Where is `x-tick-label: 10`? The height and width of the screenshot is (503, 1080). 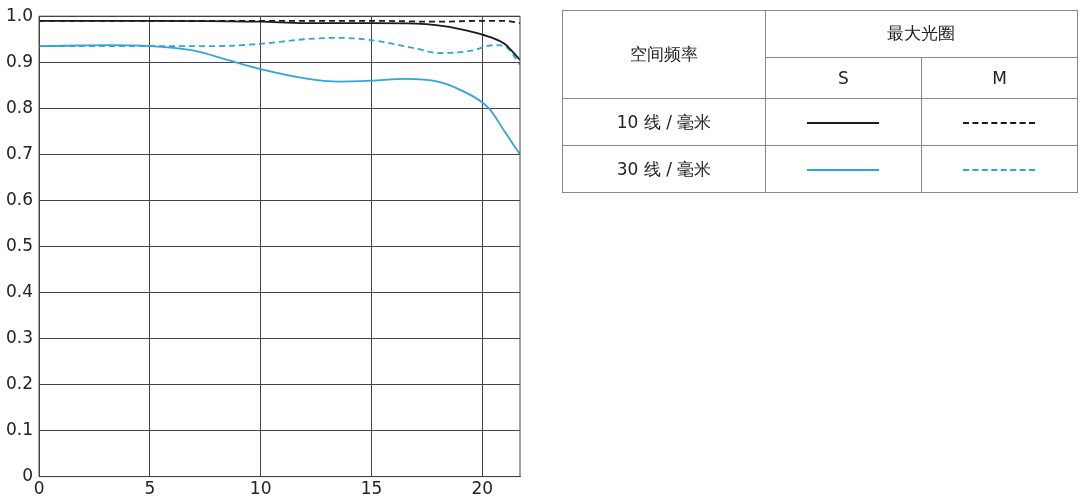
x-tick-label: 10 is located at coordinates (260, 488).